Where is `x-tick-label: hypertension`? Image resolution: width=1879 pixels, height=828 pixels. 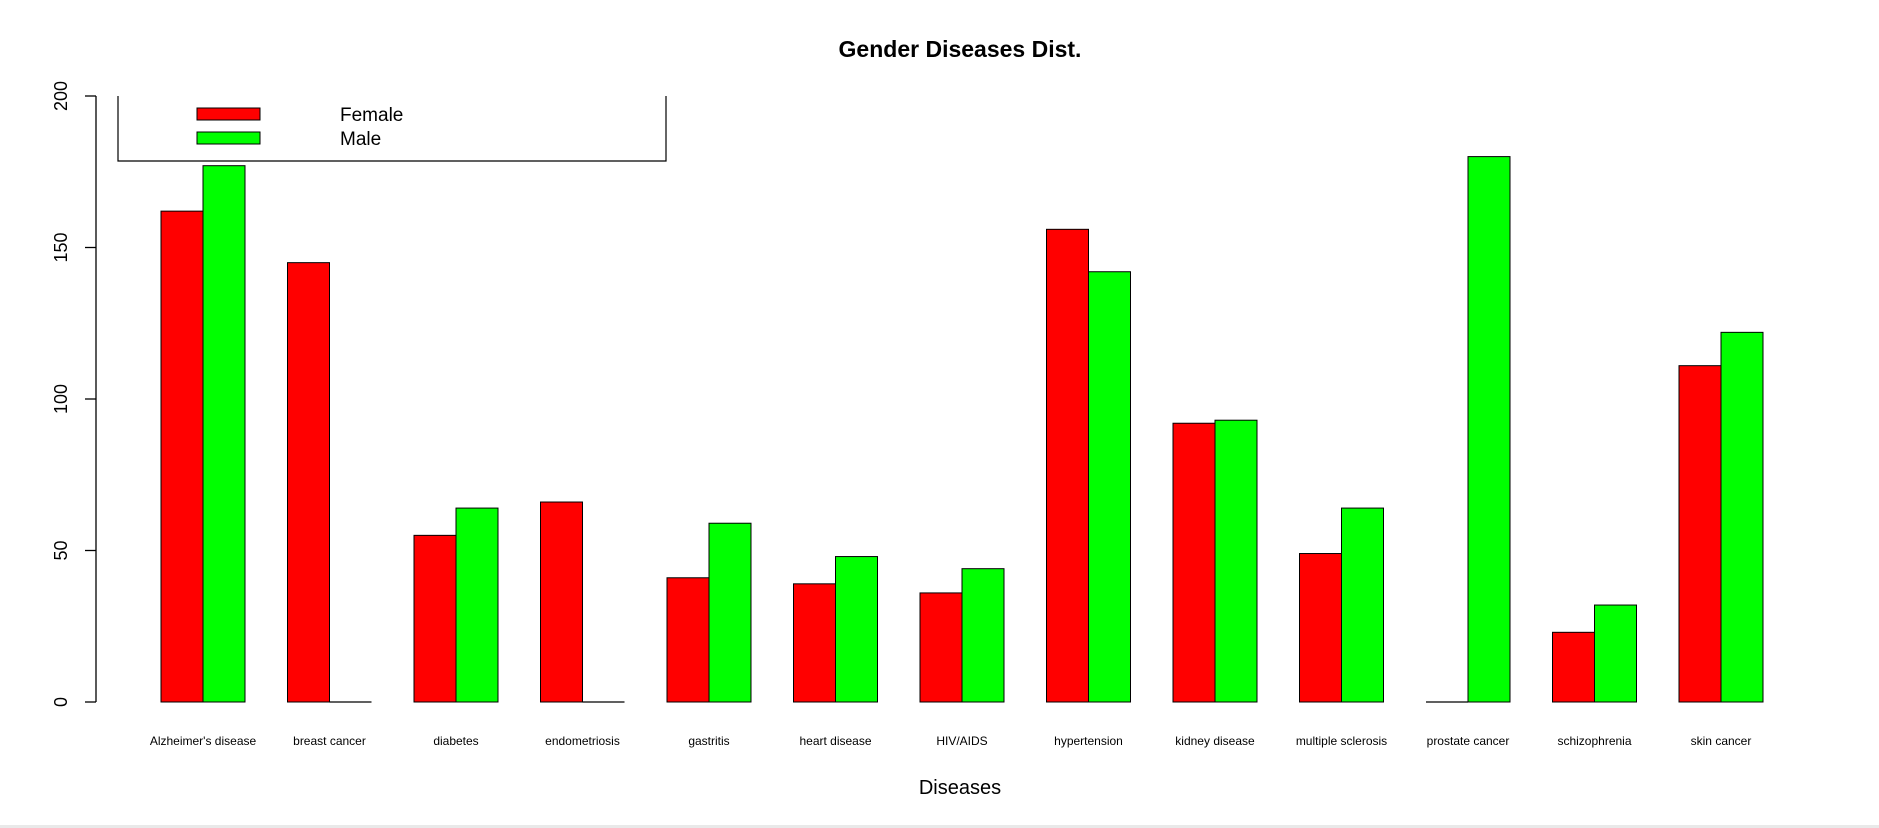
x-tick-label: hypertension is located at coordinates (1088, 741).